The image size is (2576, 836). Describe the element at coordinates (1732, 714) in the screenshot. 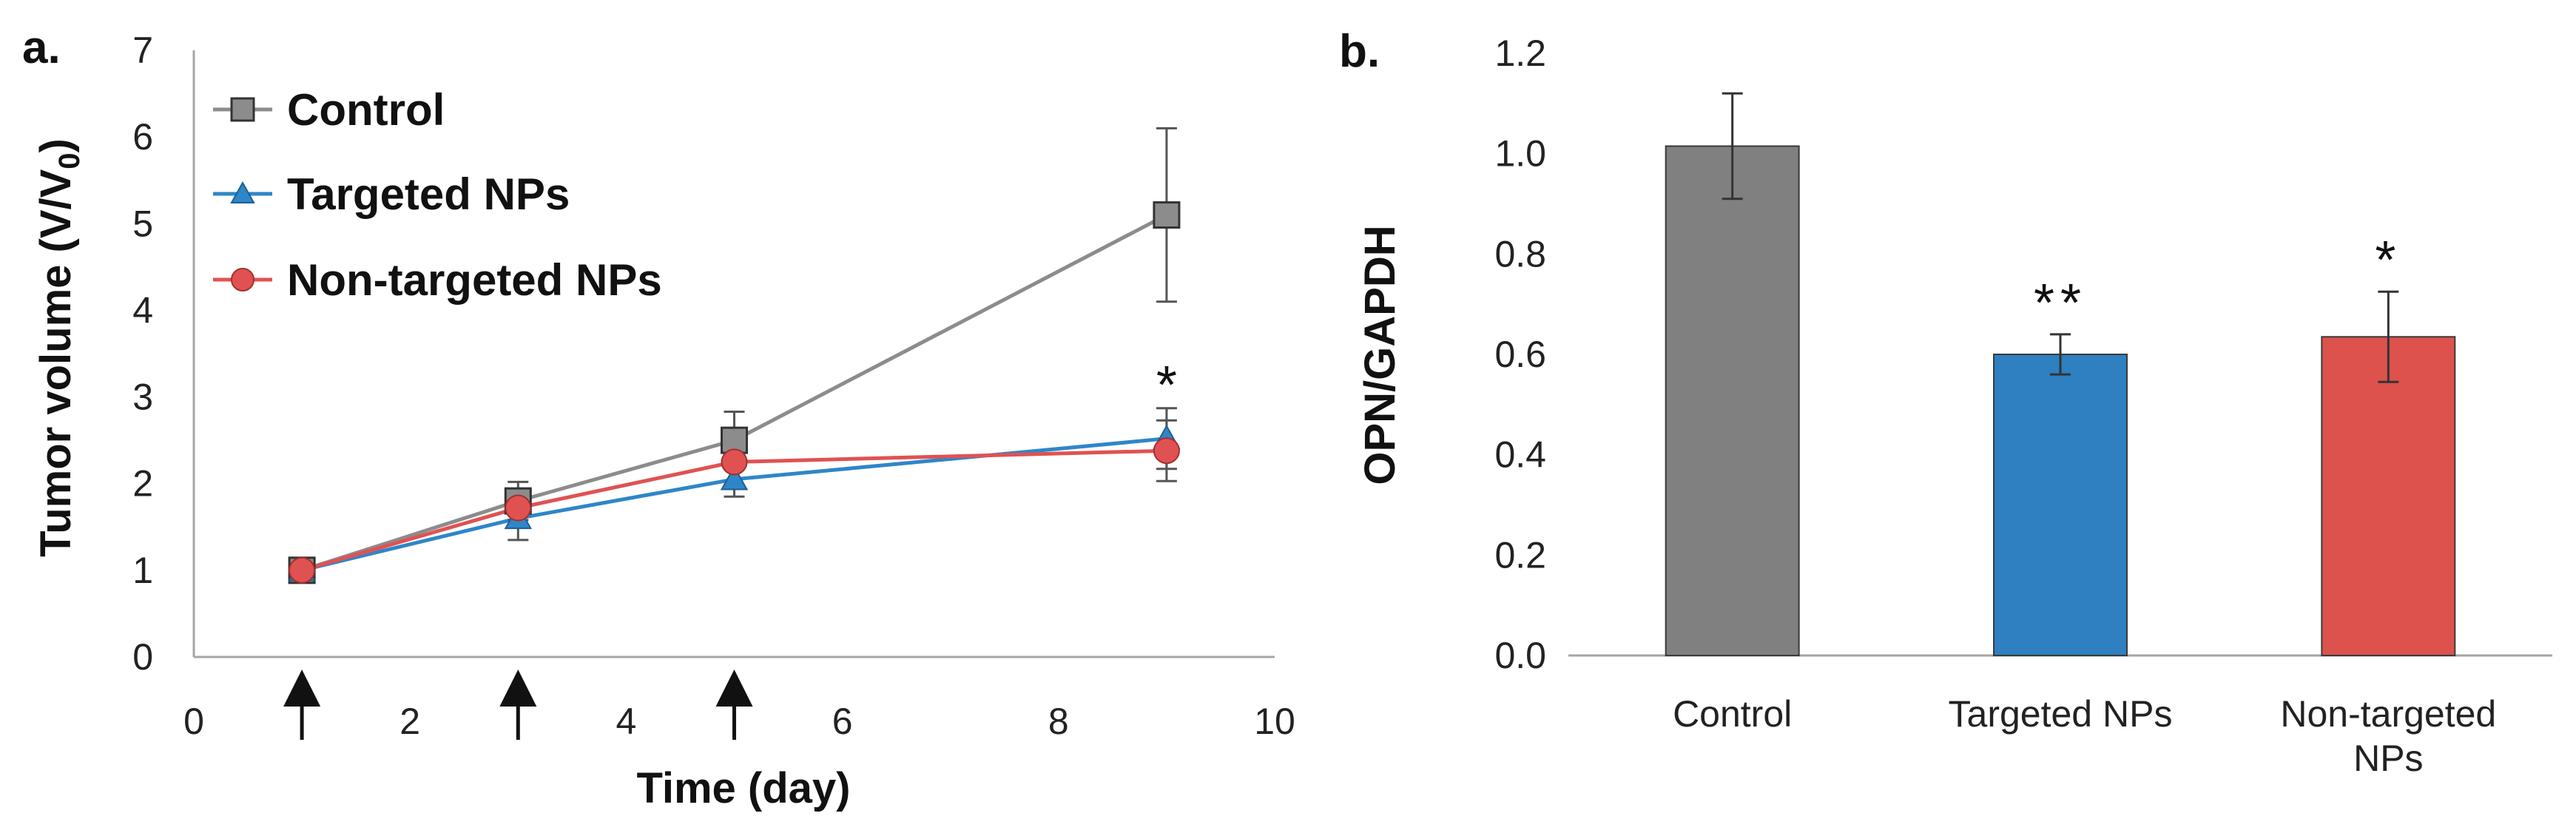

I see `panel-b-x-tick-control-line-0: Control` at that location.